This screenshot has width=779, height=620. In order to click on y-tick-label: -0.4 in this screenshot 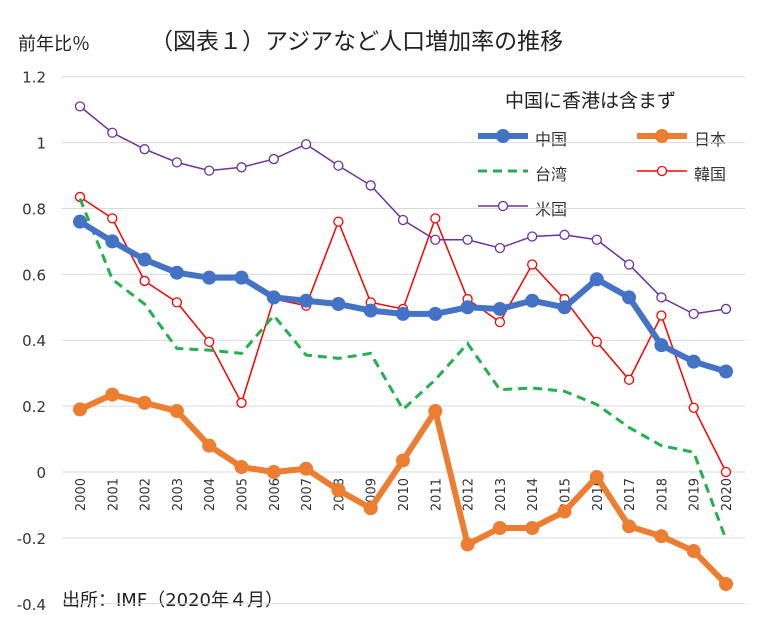, I will do `click(31, 605)`.